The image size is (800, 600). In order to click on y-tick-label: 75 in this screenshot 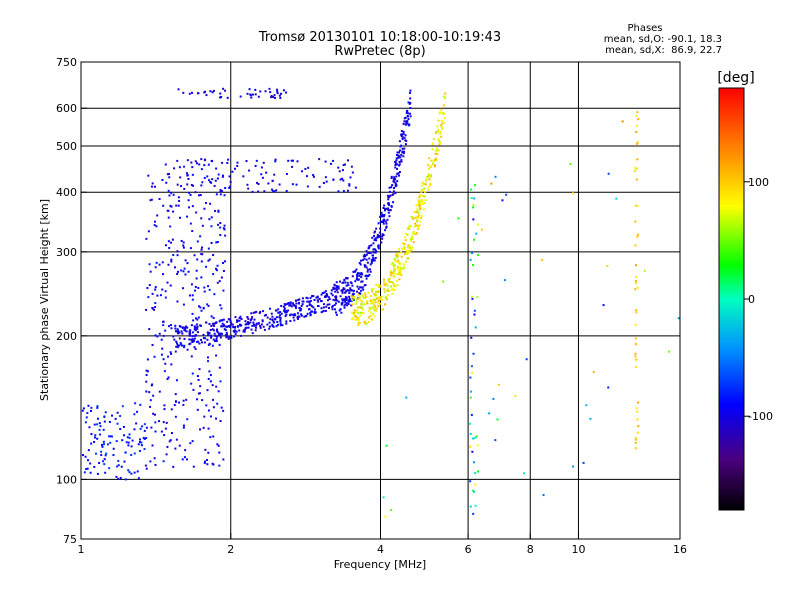, I will do `click(70, 539)`.